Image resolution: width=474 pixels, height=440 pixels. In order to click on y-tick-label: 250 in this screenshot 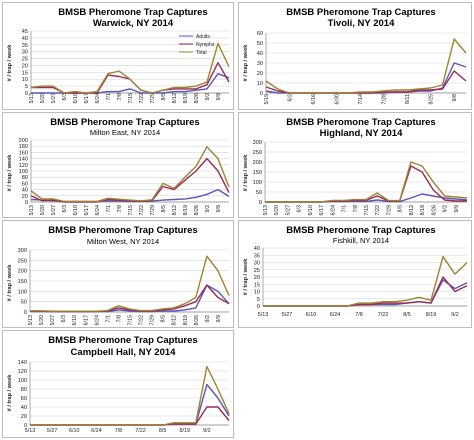, I will do `click(22, 261)`.